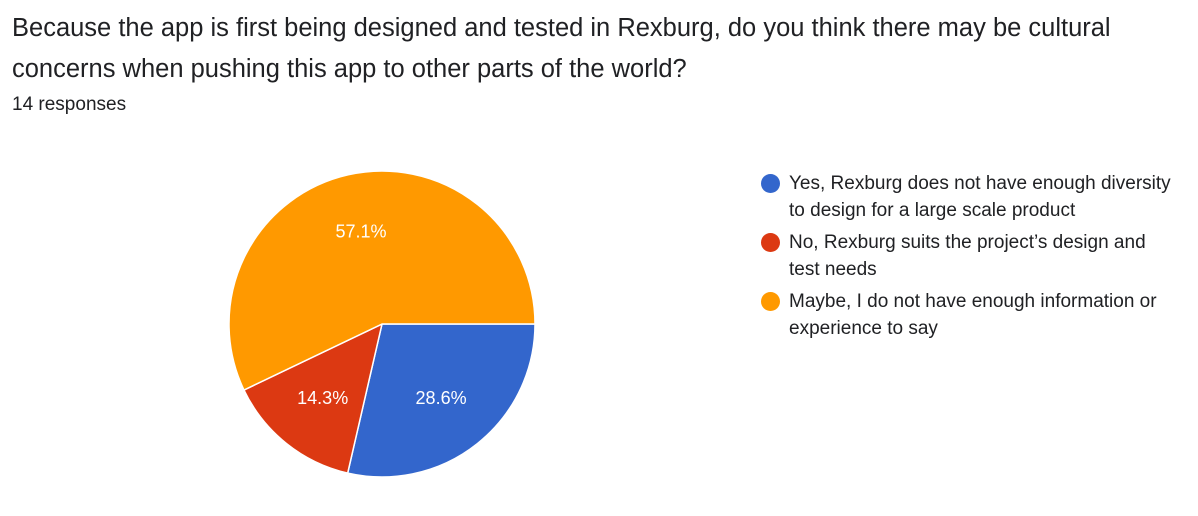 The height and width of the screenshot is (516, 1198). Describe the element at coordinates (360, 231) in the screenshot. I see `slice-label-maybe: 57.1%` at that location.